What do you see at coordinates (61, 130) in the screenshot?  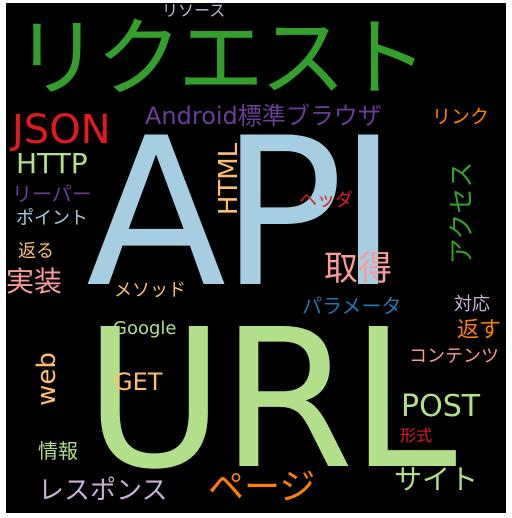 I see `word-json: JSON` at bounding box center [61, 130].